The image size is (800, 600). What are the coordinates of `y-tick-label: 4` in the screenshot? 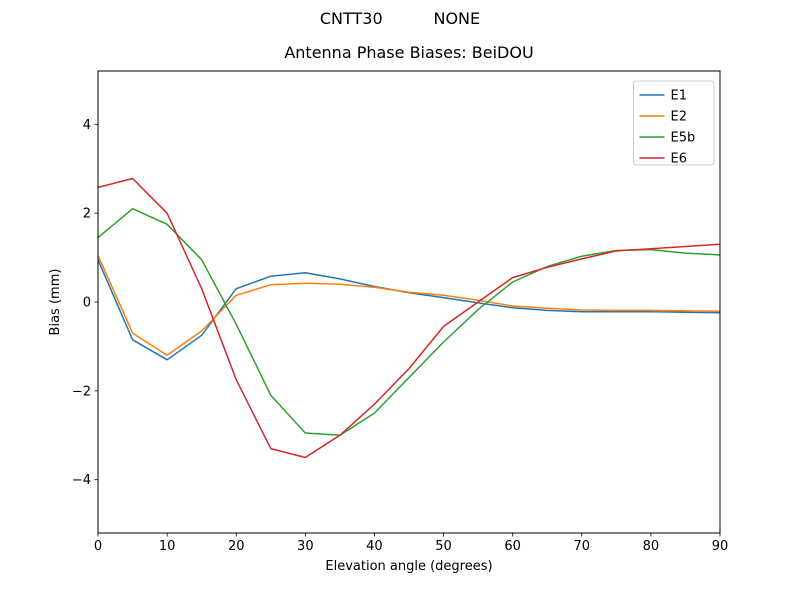 It's located at (87, 125).